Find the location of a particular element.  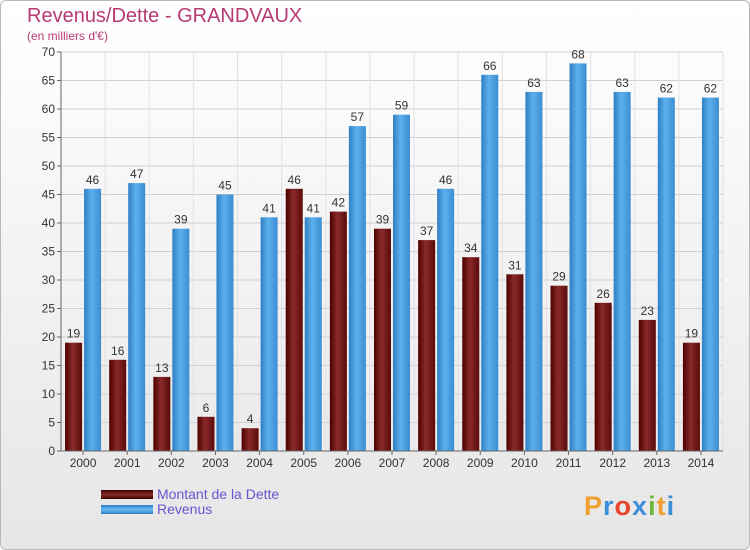

x-tick-label: 2009 is located at coordinates (480, 463).